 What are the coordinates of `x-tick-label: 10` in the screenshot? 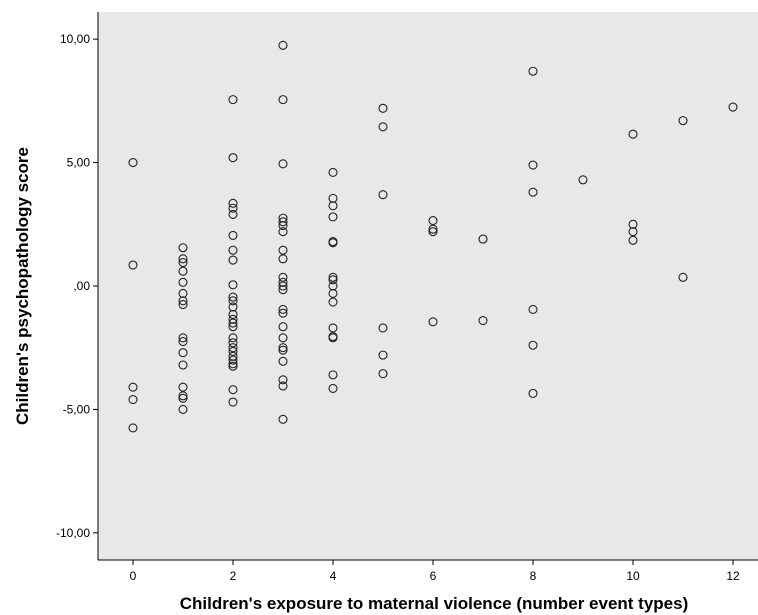 It's located at (633, 576).